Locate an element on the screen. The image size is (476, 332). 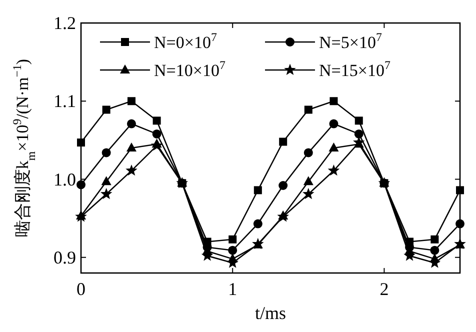
x-tick-label: 0 is located at coordinates (81, 289).